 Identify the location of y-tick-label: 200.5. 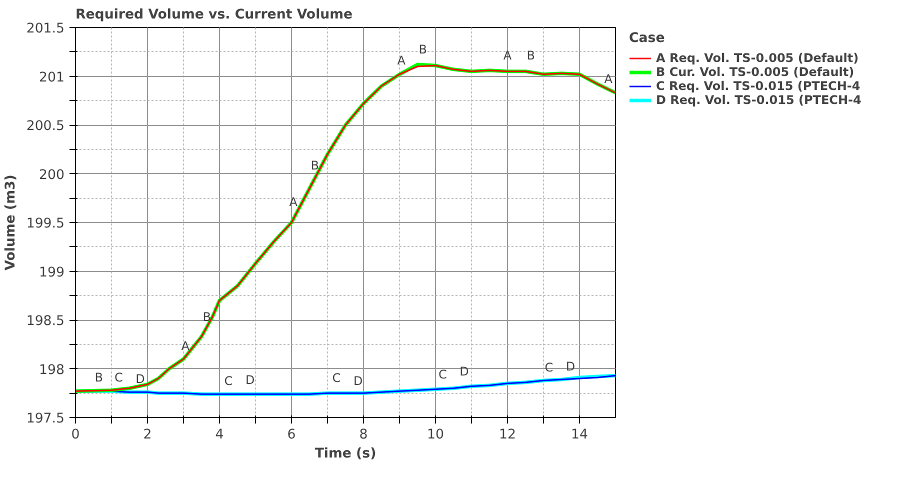
(45, 126).